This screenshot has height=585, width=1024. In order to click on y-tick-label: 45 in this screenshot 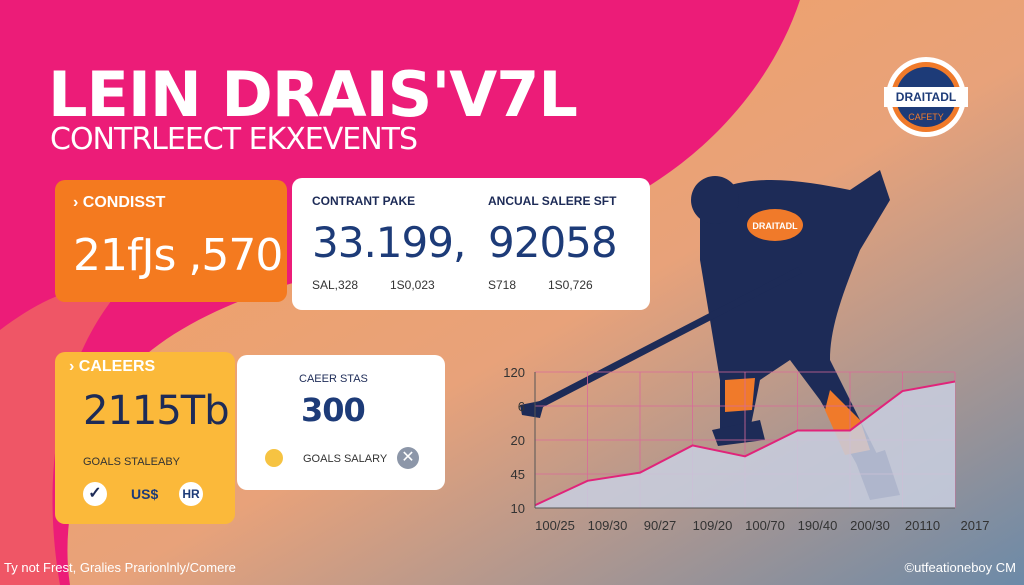, I will do `click(518, 474)`.